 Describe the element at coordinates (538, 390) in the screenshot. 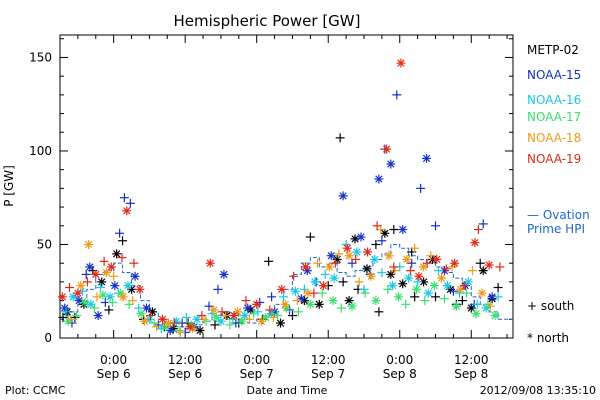

I see `footer-timestamp: 2012/09/08 13:35:10` at that location.